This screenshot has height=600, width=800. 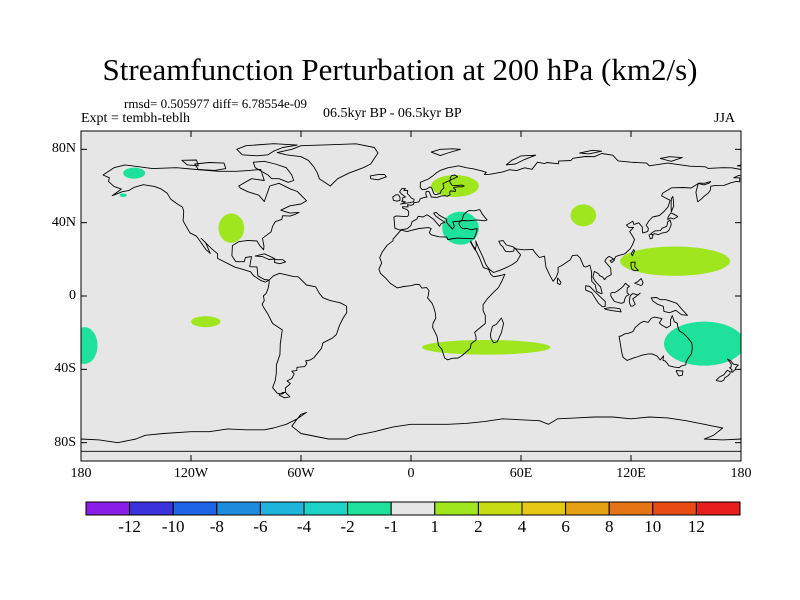 What do you see at coordinates (725, 118) in the screenshot?
I see `season-label: JJA` at bounding box center [725, 118].